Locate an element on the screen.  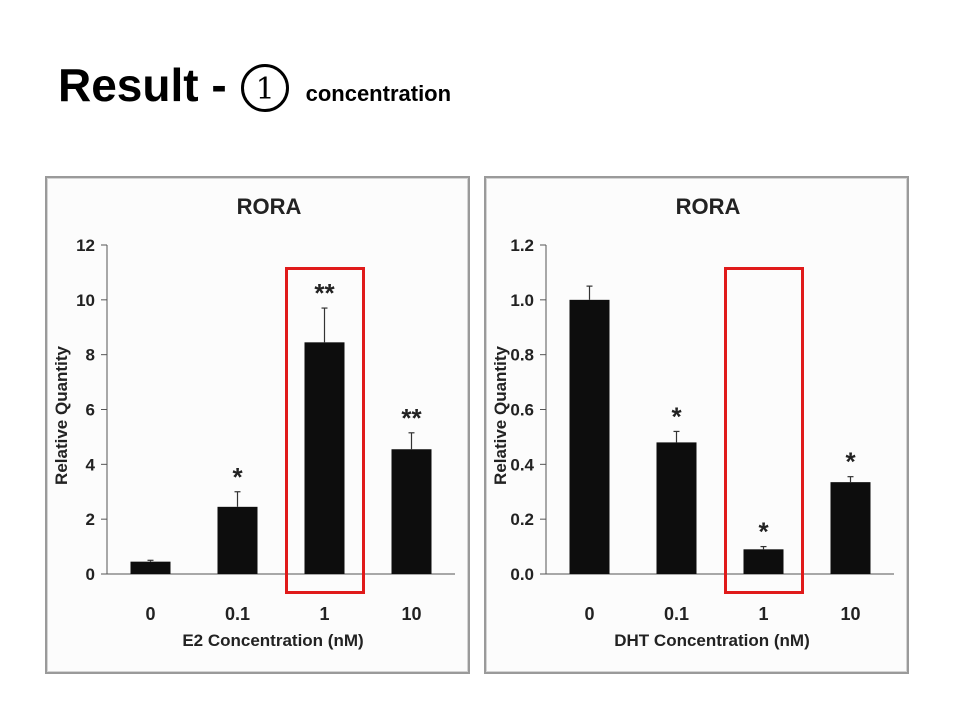
circled-number-icon: 1 is located at coordinates (265, 88).